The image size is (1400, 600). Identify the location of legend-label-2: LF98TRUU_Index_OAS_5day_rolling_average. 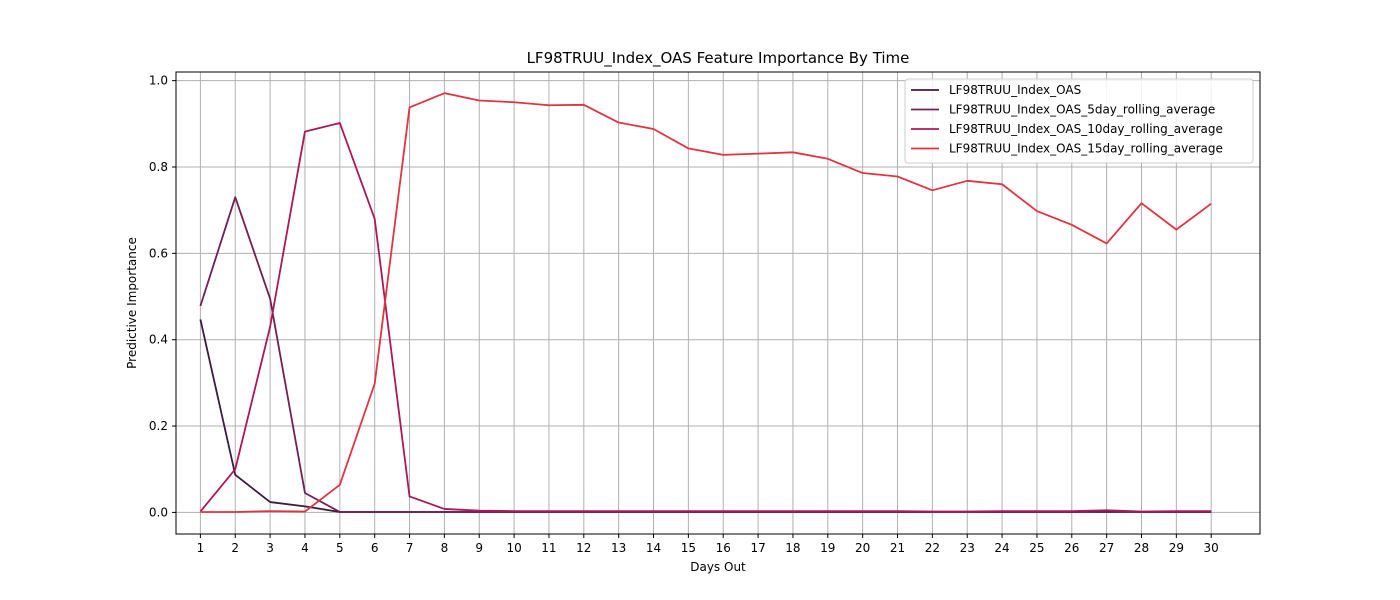
(1082, 110).